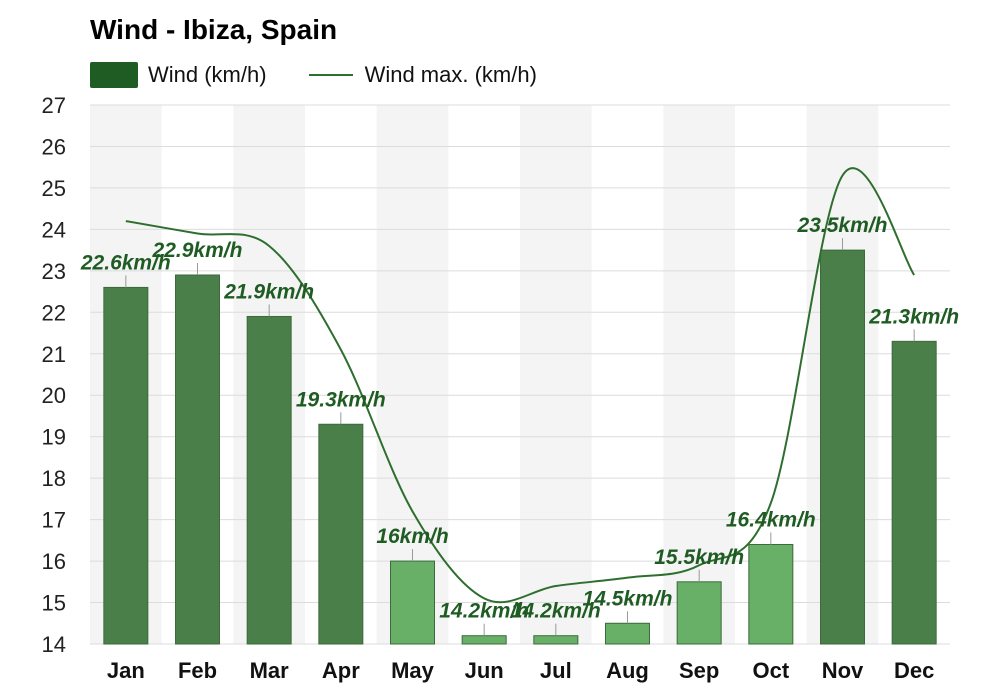 This screenshot has width=1000, height=700. Describe the element at coordinates (54, 354) in the screenshot. I see `y-tick-label: 21` at that location.